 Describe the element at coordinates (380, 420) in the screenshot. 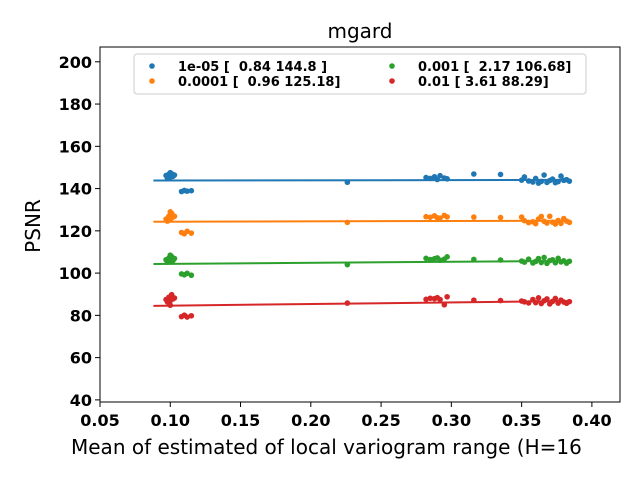

I see `x-tick-label: 0.25` at that location.